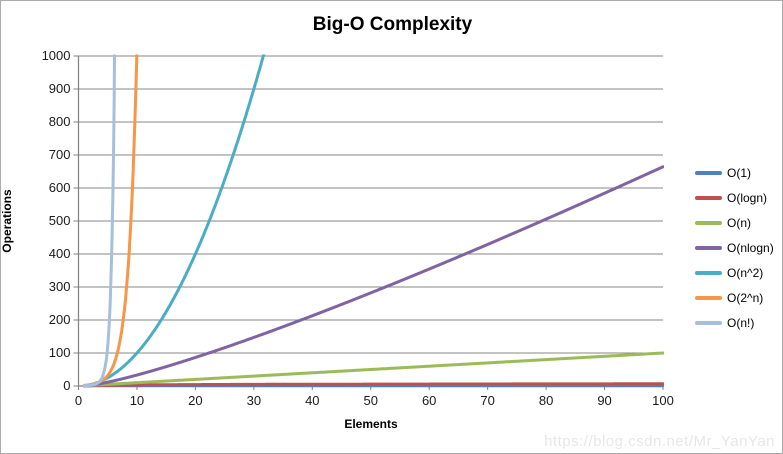 Image resolution: width=783 pixels, height=454 pixels. Describe the element at coordinates (659, 441) in the screenshot. I see `watermark-text: https://blog.csdn.net/Mr_YanYan` at that location.